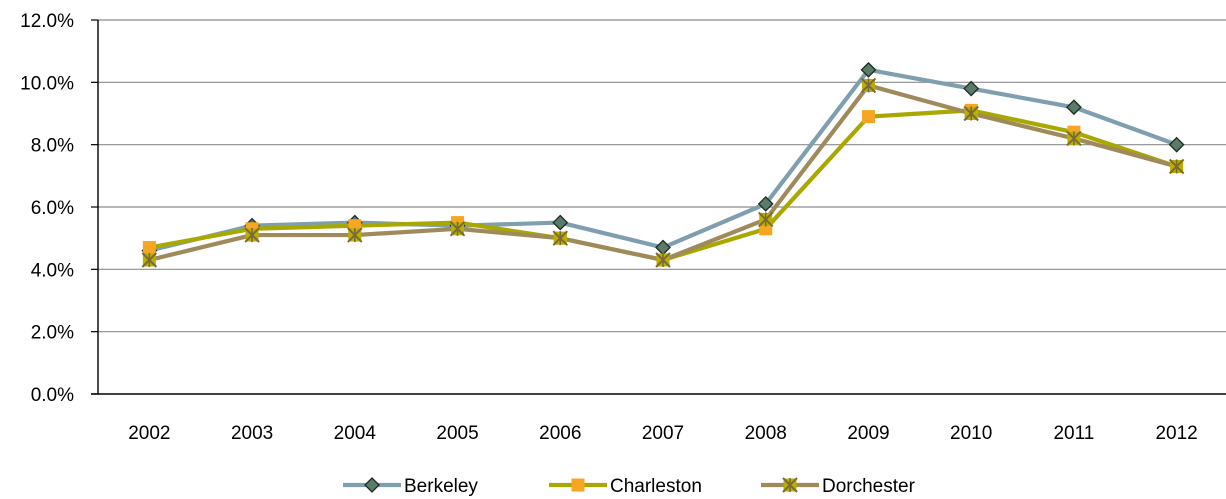 The width and height of the screenshot is (1226, 499). Describe the element at coordinates (971, 433) in the screenshot. I see `x-tick-label: 2010` at that location.